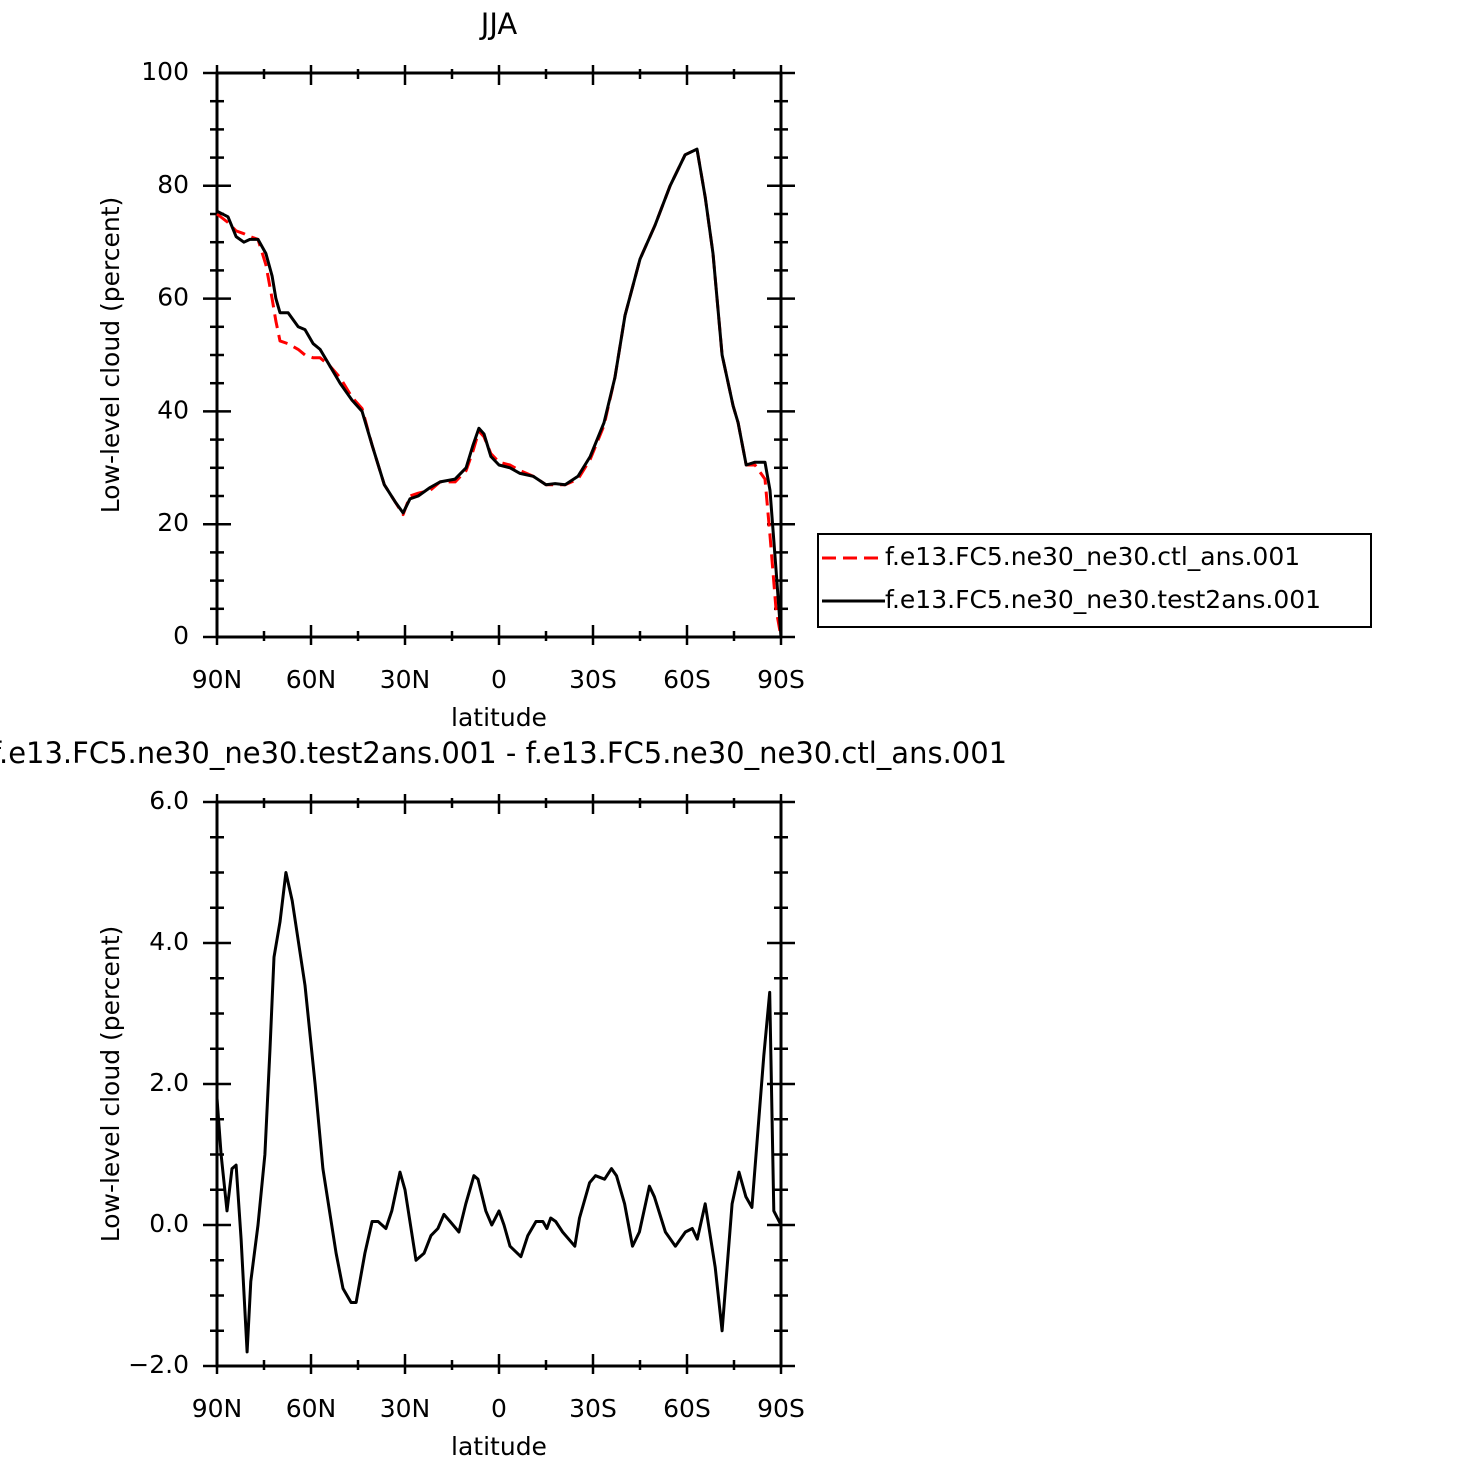 This screenshot has height=1469, width=1469. Describe the element at coordinates (1094, 580) in the screenshot. I see `legend-box` at that location.